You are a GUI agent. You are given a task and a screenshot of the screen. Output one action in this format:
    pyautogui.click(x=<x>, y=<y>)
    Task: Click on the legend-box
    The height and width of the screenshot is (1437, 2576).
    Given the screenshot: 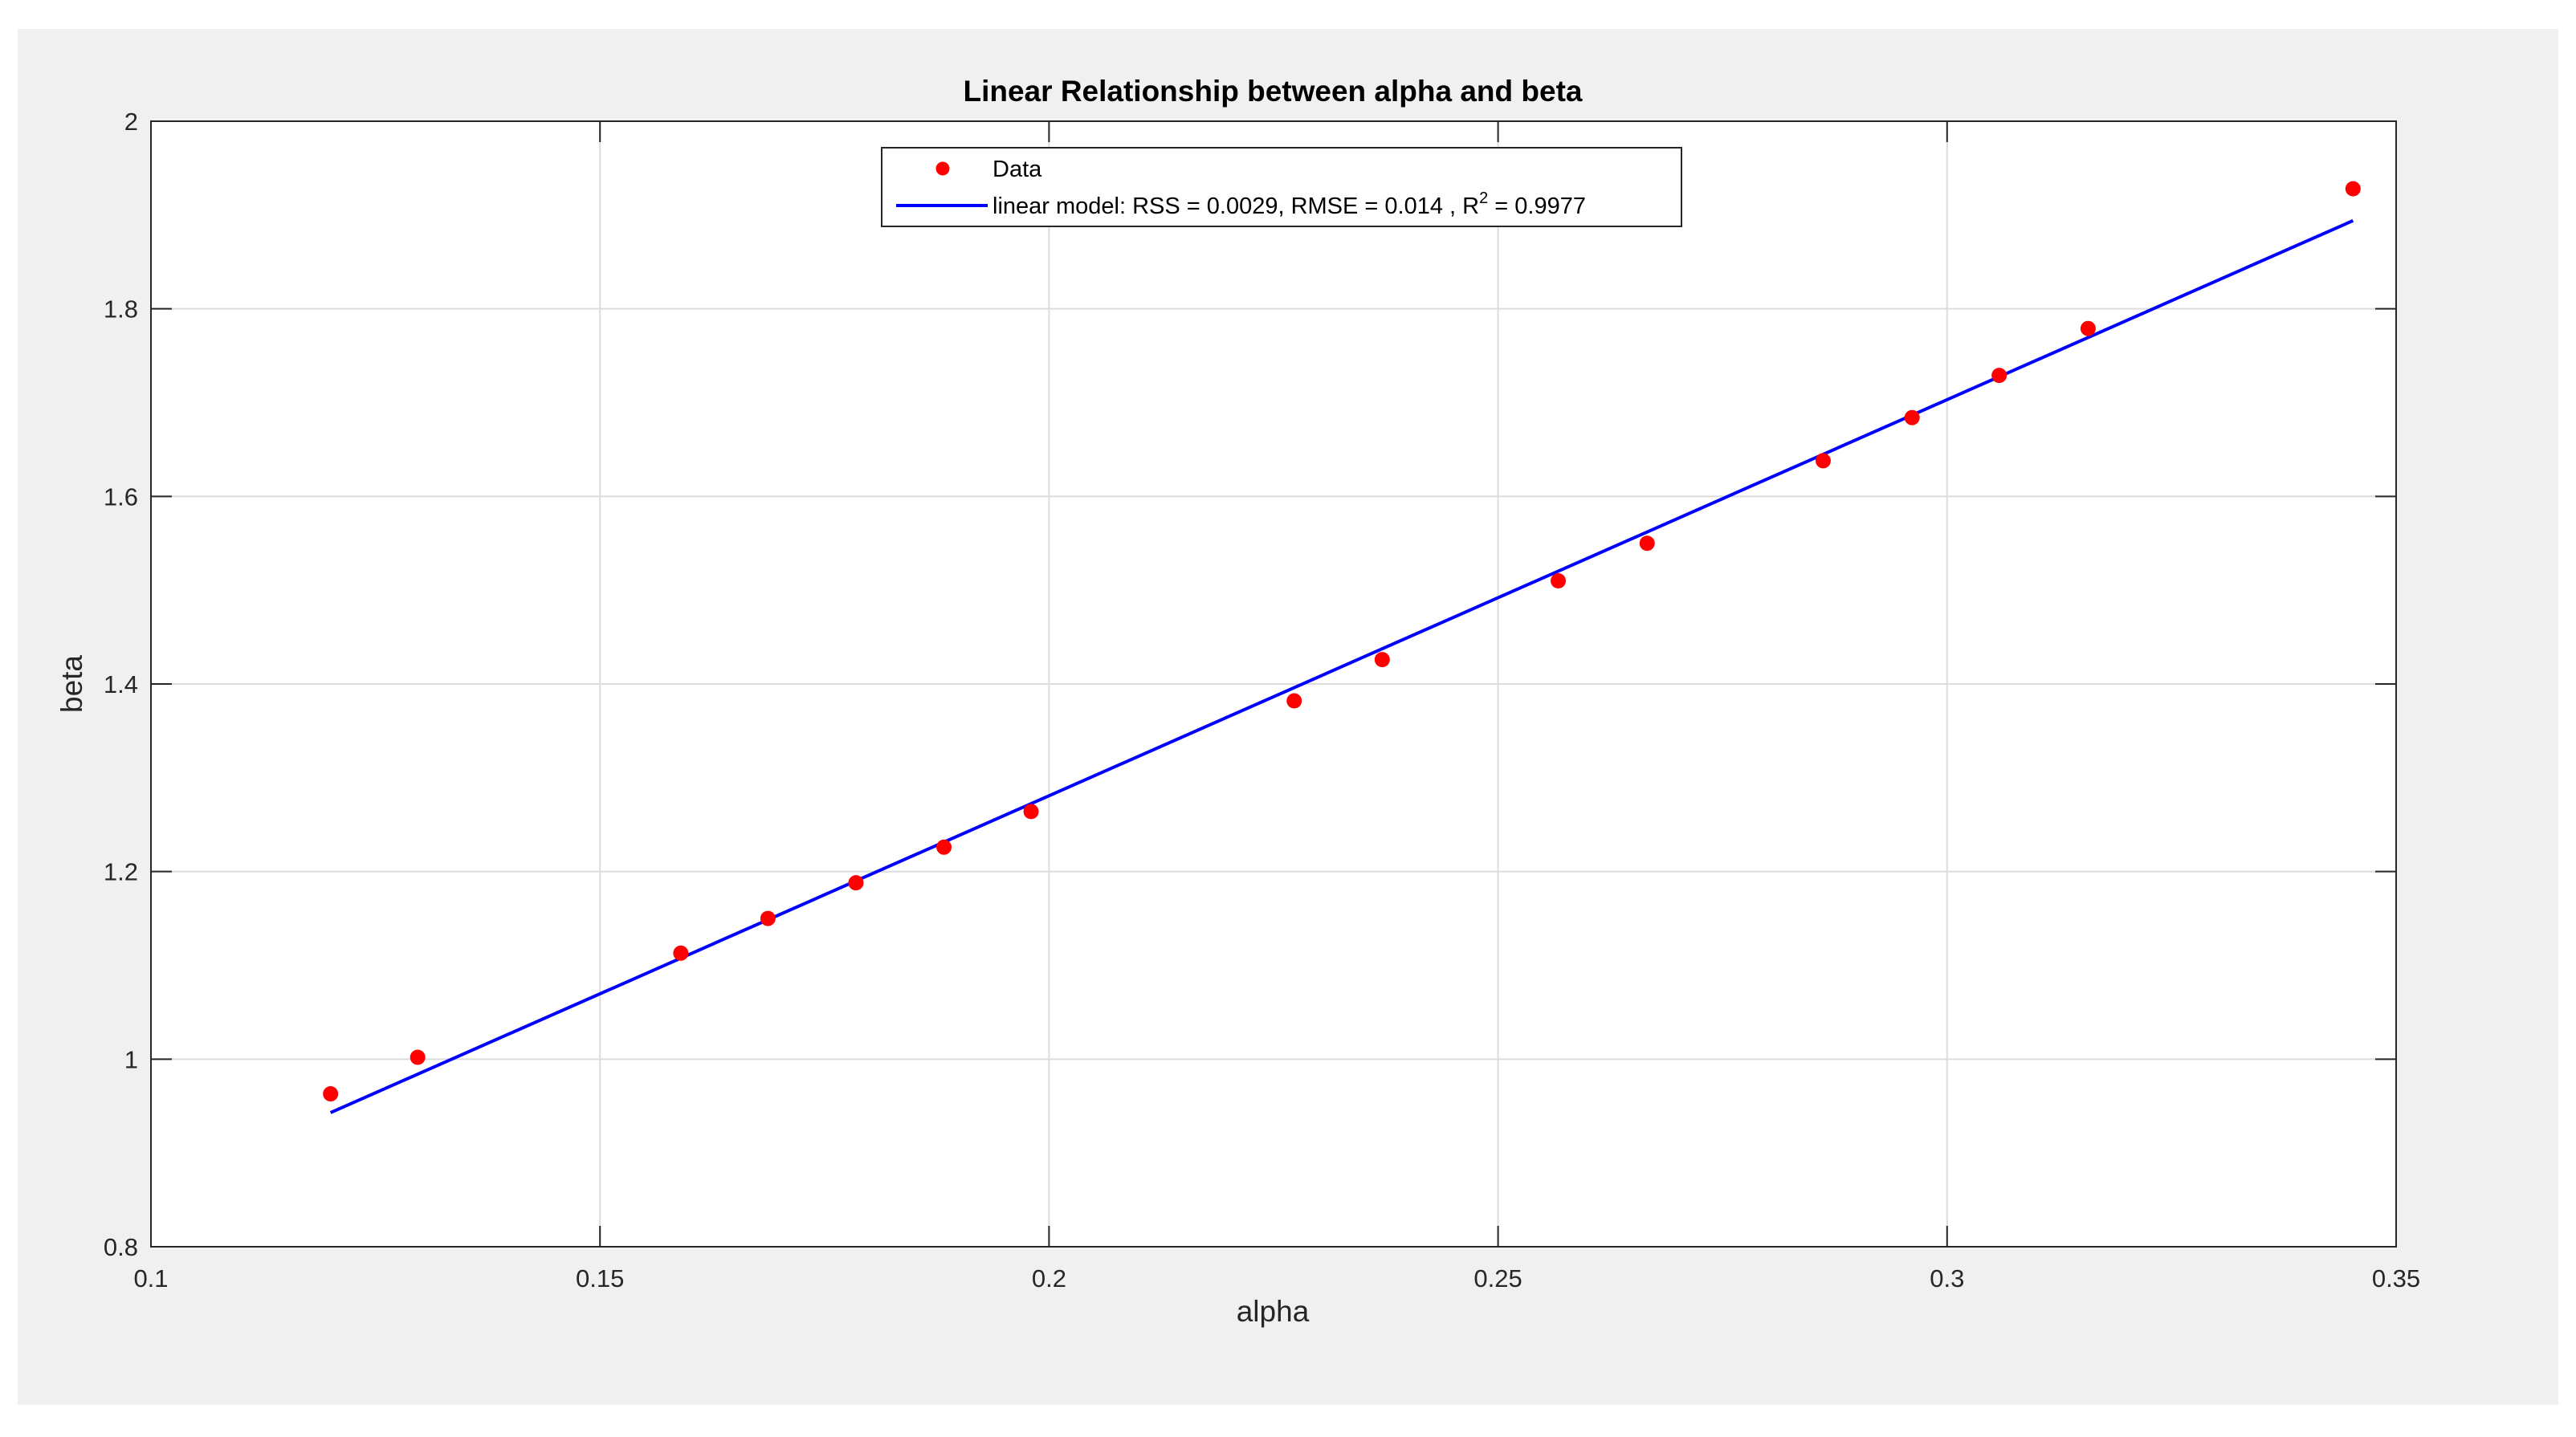 What is the action you would take?
    pyautogui.click(x=1281, y=187)
    